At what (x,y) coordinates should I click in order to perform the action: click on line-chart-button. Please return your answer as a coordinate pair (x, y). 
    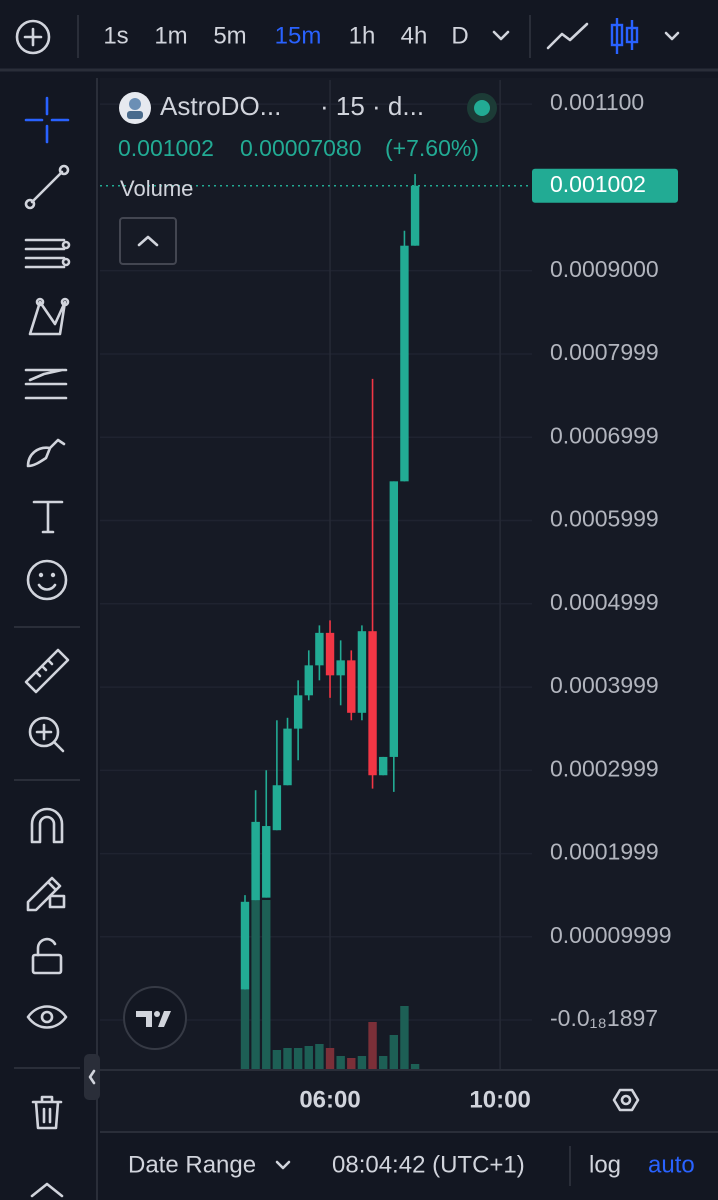
    Looking at the image, I should click on (567, 36).